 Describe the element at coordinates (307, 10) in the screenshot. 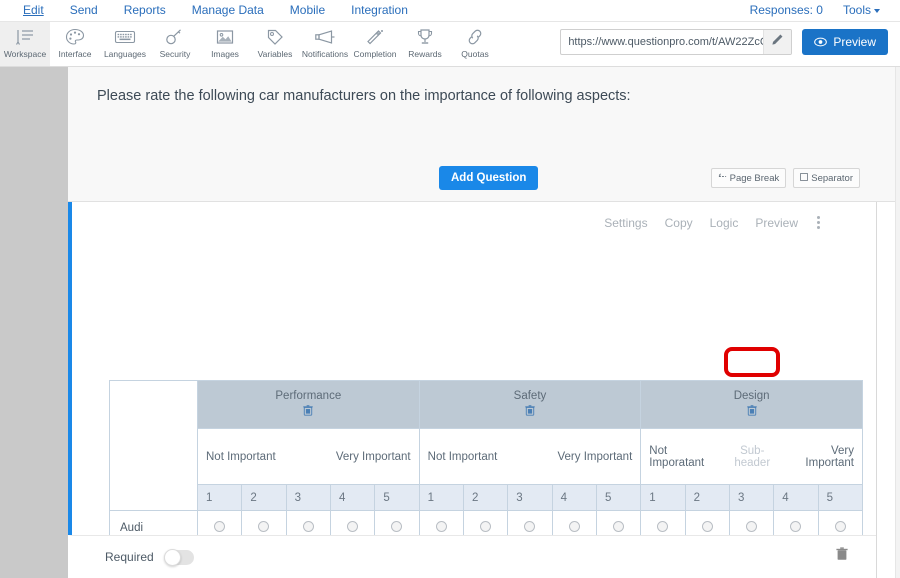

I see `menu-item-mobile: Mobile` at that location.